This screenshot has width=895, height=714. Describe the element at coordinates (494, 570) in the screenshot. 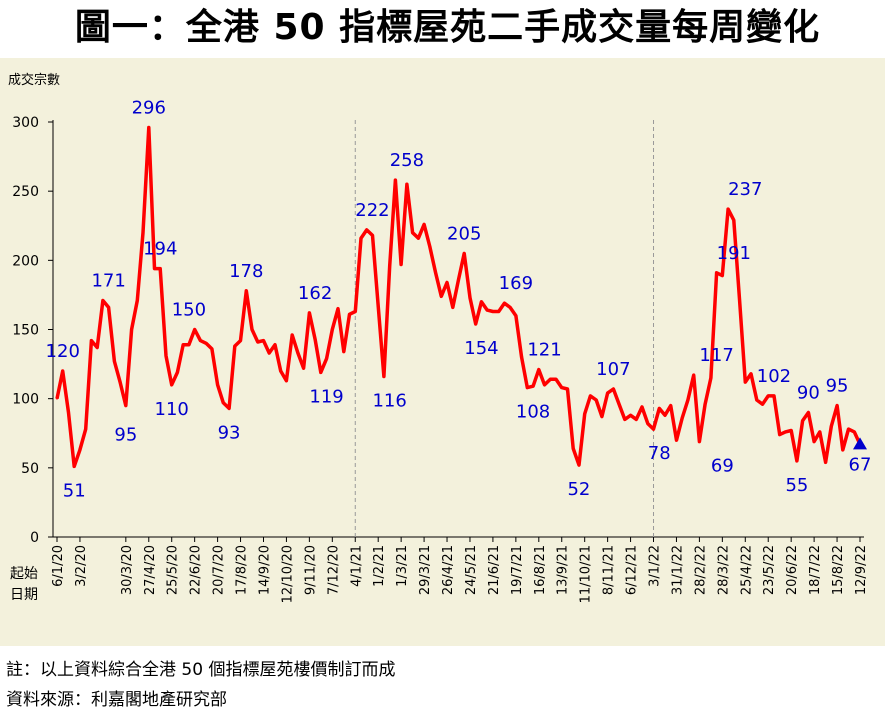

I see `x-tick-label: 21/6/21` at that location.